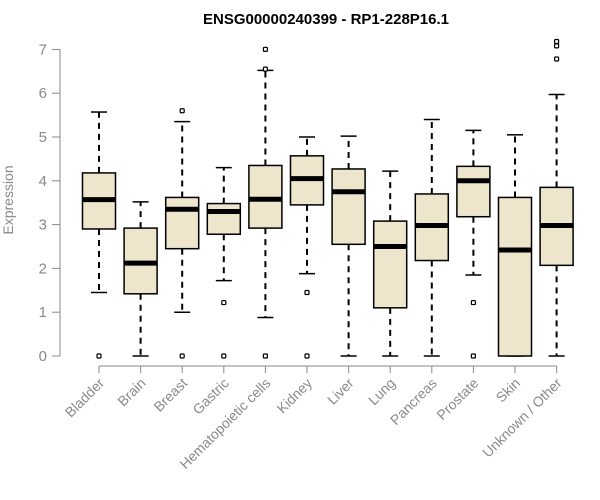  I want to click on box-breast, so click(182, 233).